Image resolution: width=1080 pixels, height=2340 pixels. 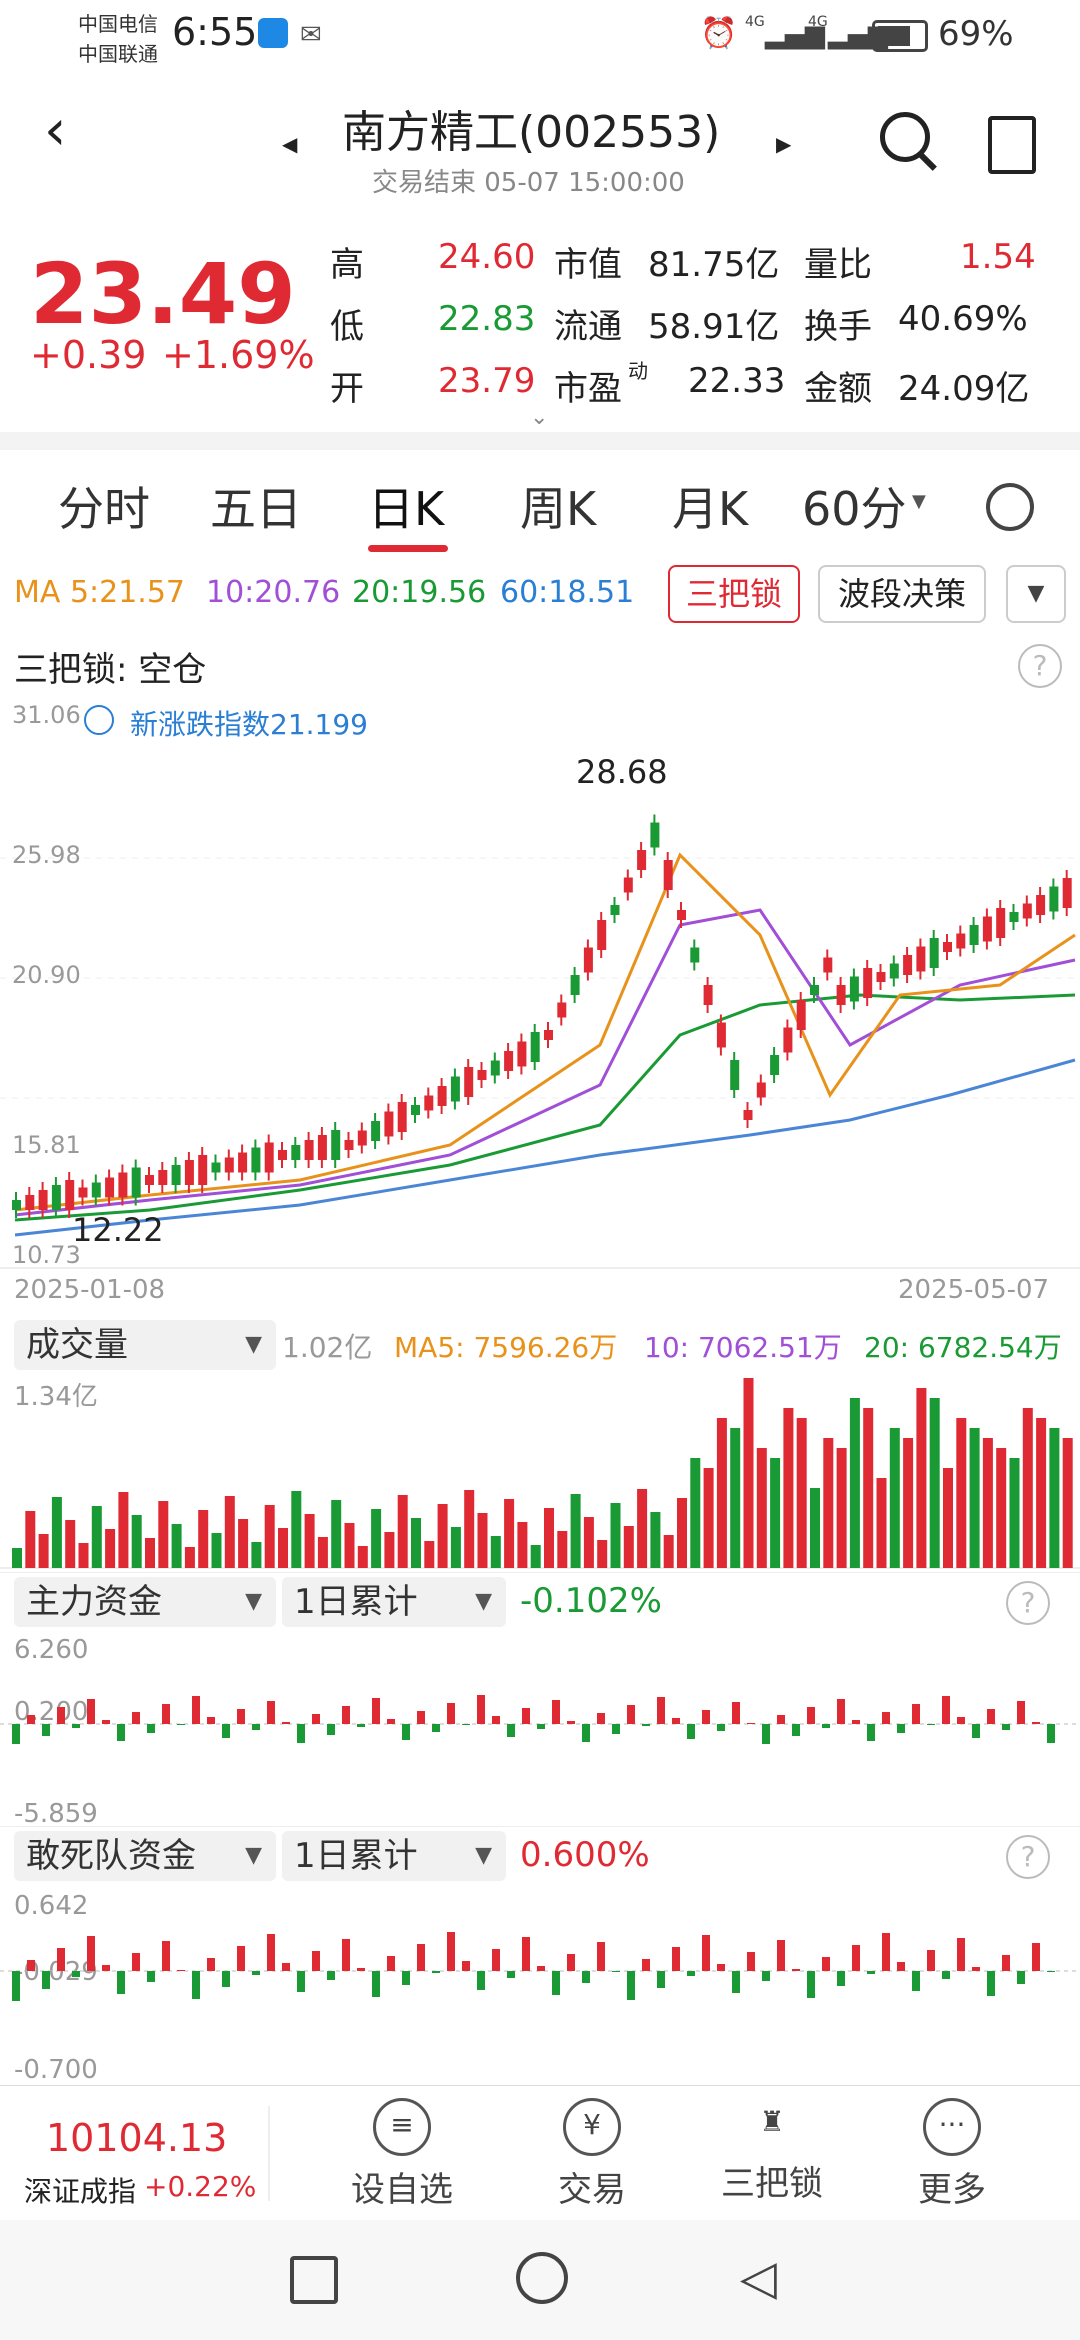 I want to click on index-legend: 新涨跌指数21.199, so click(x=249, y=724).